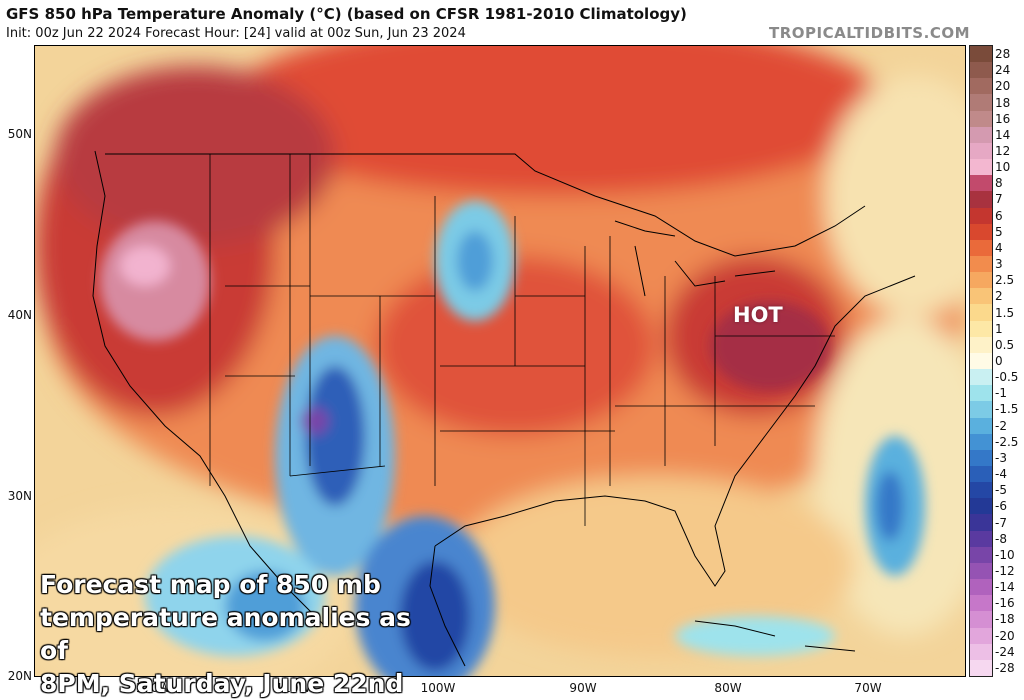  What do you see at coordinates (1005, 344) in the screenshot?
I see `colorbar-label: 0.5` at bounding box center [1005, 344].